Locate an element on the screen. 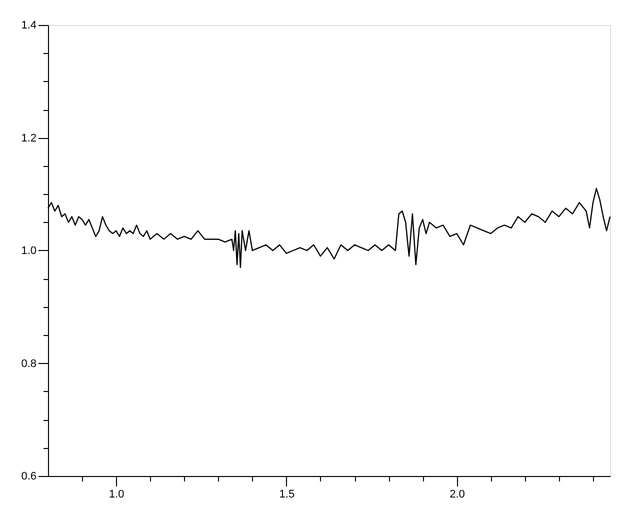  x-tick-label: 1.5 is located at coordinates (287, 494).